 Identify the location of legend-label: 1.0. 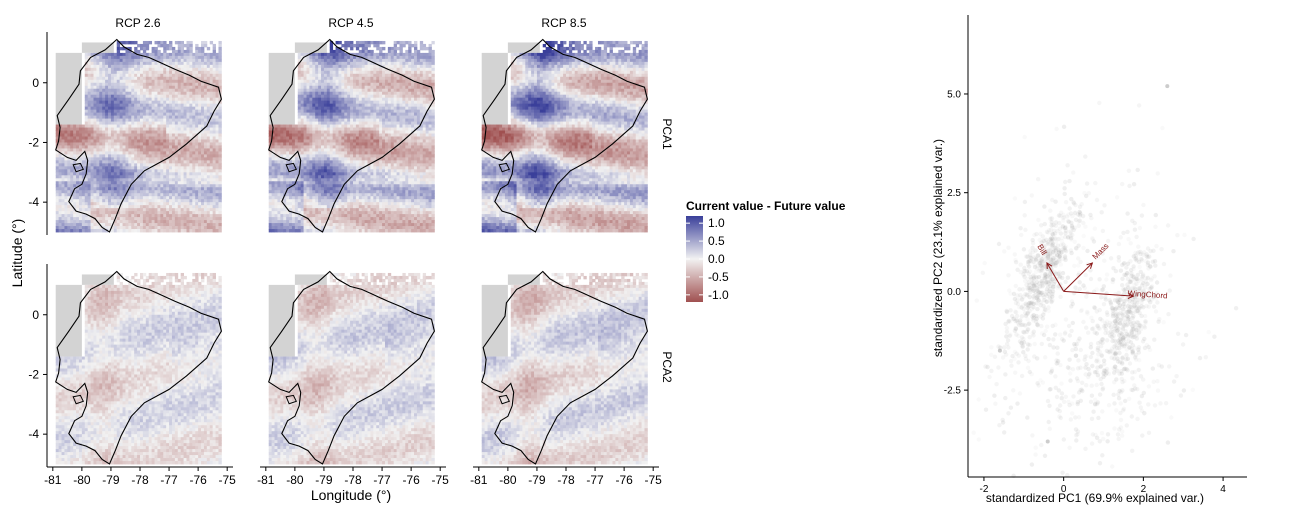
(716, 223).